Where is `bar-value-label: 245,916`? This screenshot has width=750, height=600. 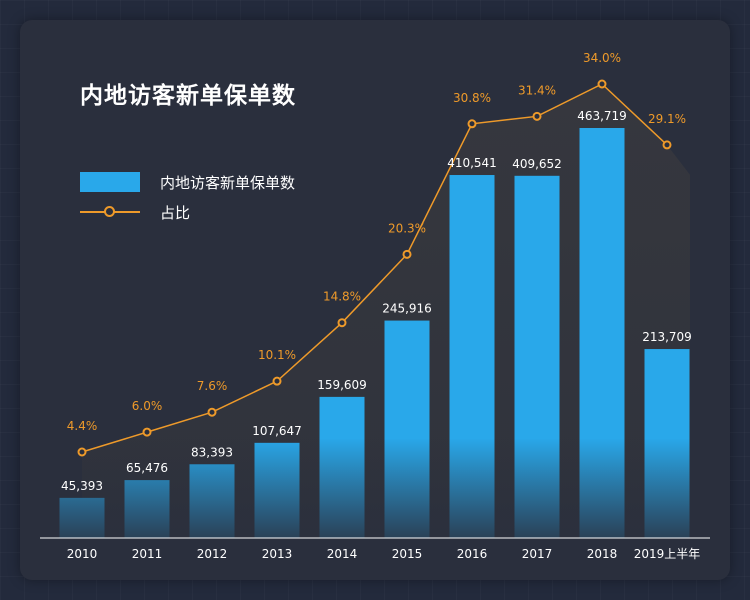
bar-value-label: 245,916 is located at coordinates (407, 309).